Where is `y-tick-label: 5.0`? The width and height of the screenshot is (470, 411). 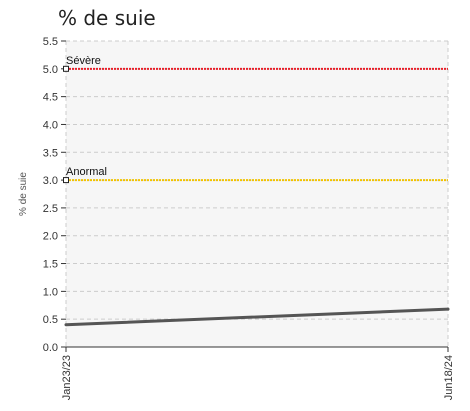
y-tick-label: 5.0 is located at coordinates (50, 70).